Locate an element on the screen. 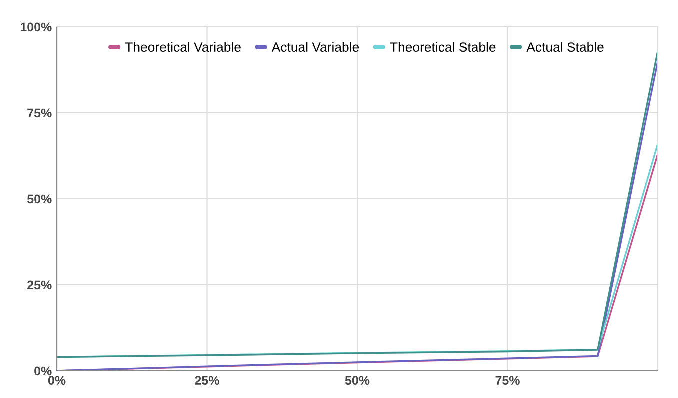  legend-label: Actual Stable is located at coordinates (565, 47).